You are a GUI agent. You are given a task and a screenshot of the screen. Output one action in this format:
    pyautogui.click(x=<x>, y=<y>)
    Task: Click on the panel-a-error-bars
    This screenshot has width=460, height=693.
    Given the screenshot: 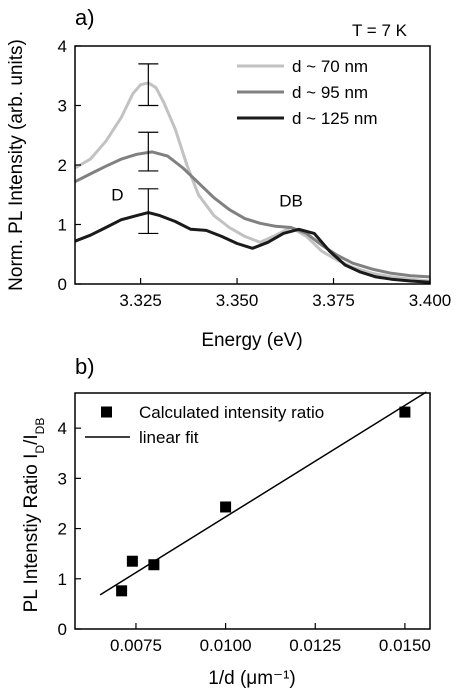 What is the action you would take?
    pyautogui.click(x=148, y=149)
    